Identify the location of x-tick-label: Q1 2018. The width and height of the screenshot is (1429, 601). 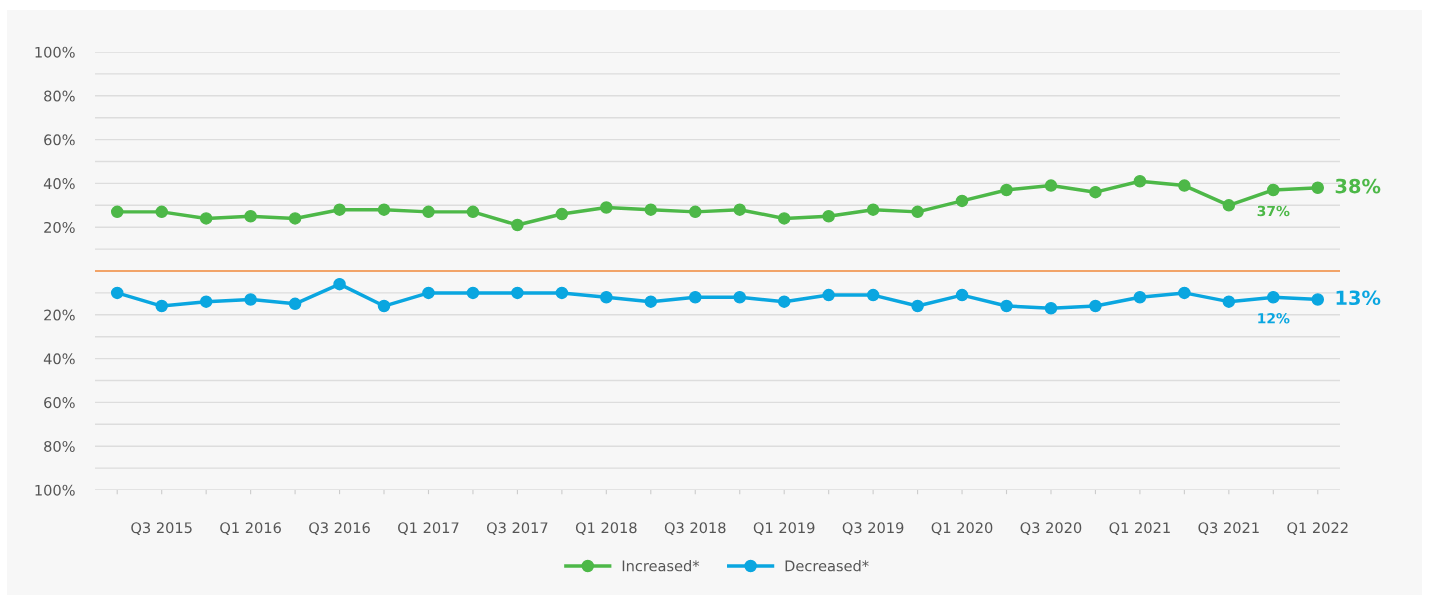
(606, 528).